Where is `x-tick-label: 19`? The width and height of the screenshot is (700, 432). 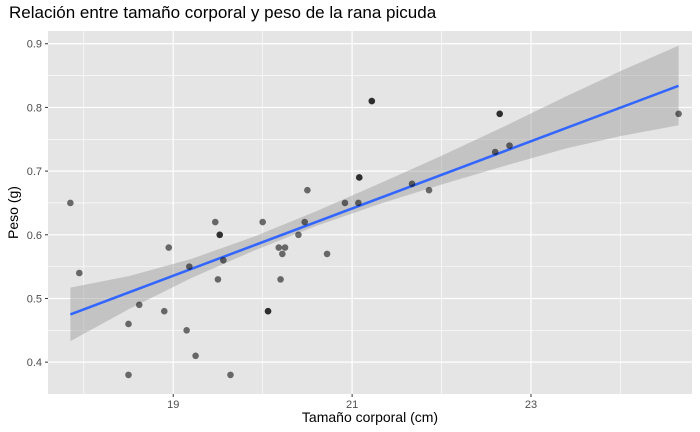
x-tick-label: 19 is located at coordinates (173, 405).